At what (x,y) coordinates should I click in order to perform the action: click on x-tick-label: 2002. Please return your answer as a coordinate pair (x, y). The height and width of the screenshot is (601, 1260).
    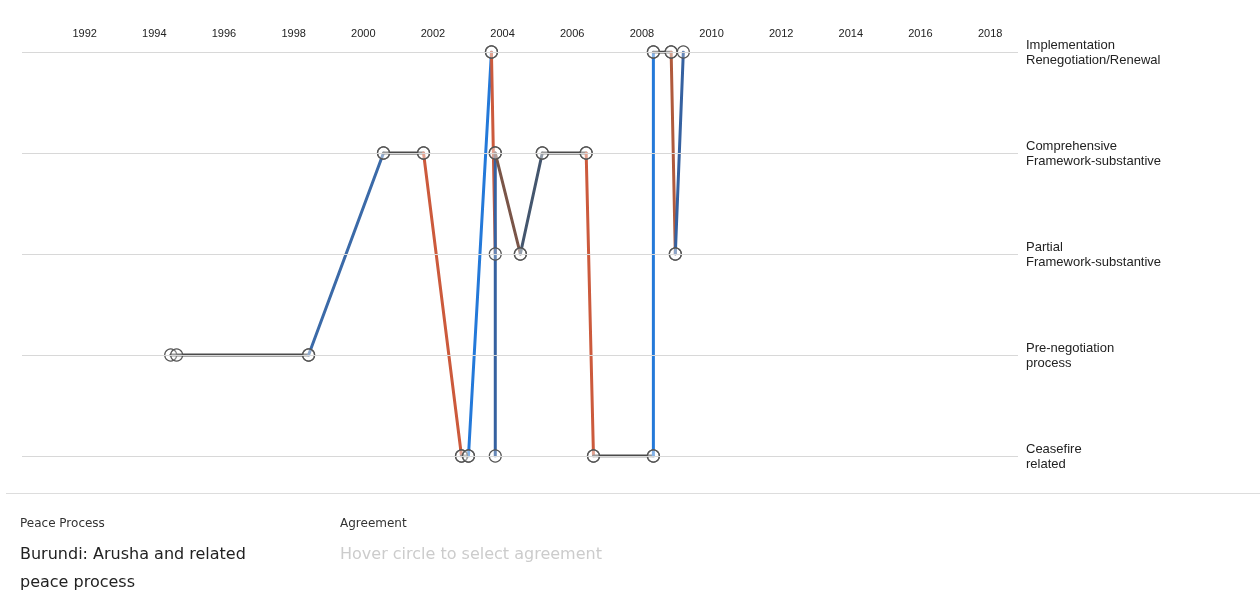
    Looking at the image, I should click on (433, 32).